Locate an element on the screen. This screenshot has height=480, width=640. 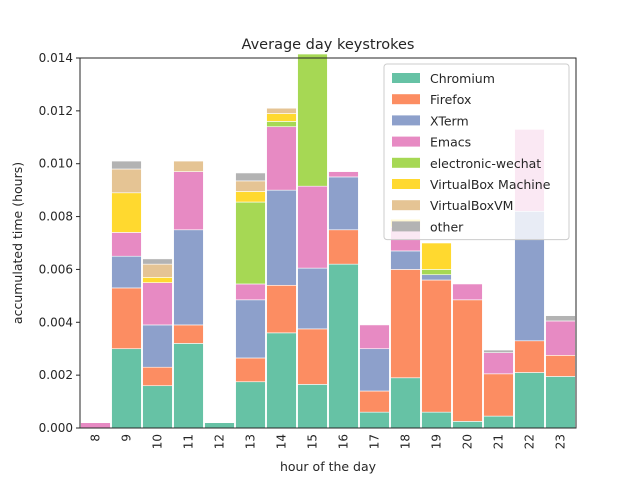
bar-segment-17-xterm is located at coordinates (374, 370).